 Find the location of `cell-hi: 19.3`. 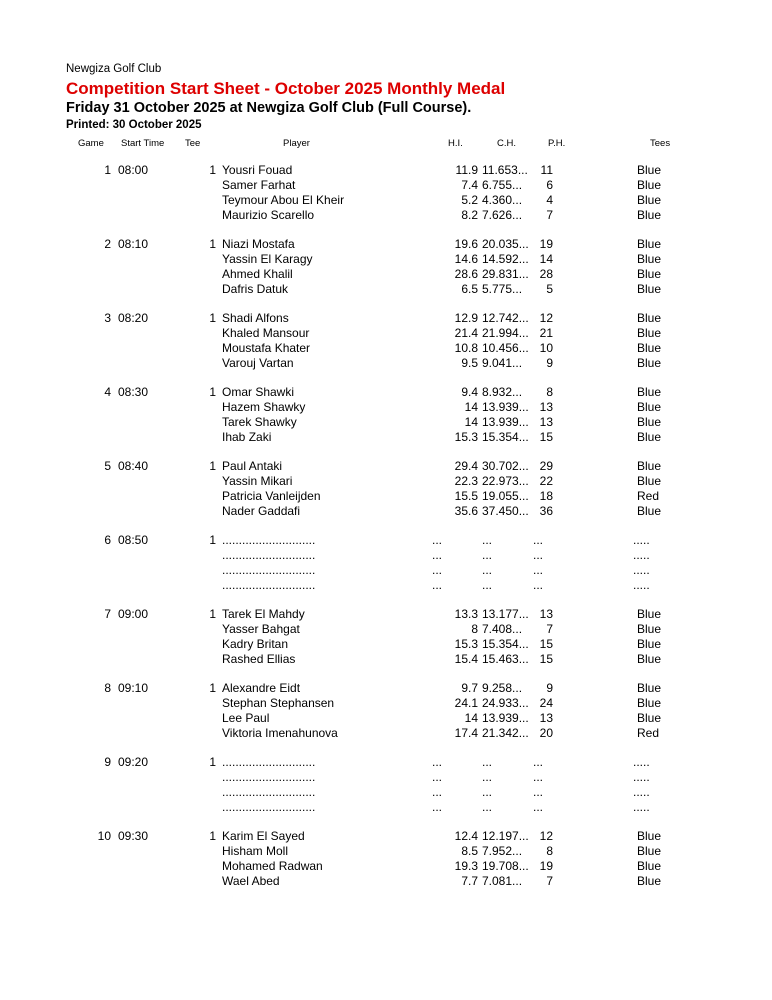

cell-hi: 19.3 is located at coordinates (466, 866).